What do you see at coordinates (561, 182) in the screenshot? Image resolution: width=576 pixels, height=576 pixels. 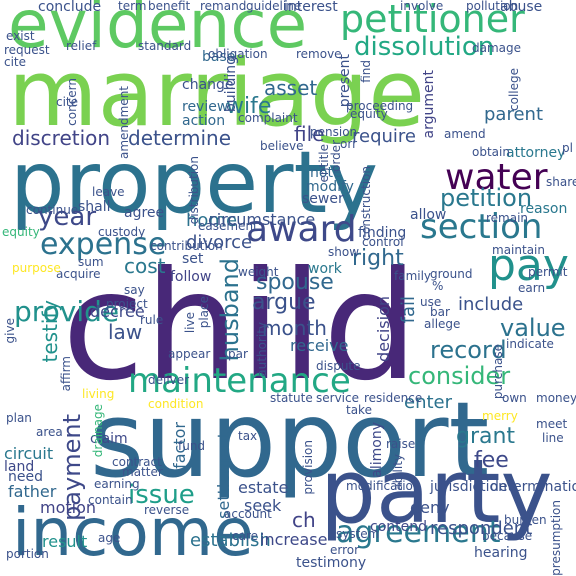 I see `cloud-word: share` at bounding box center [561, 182].